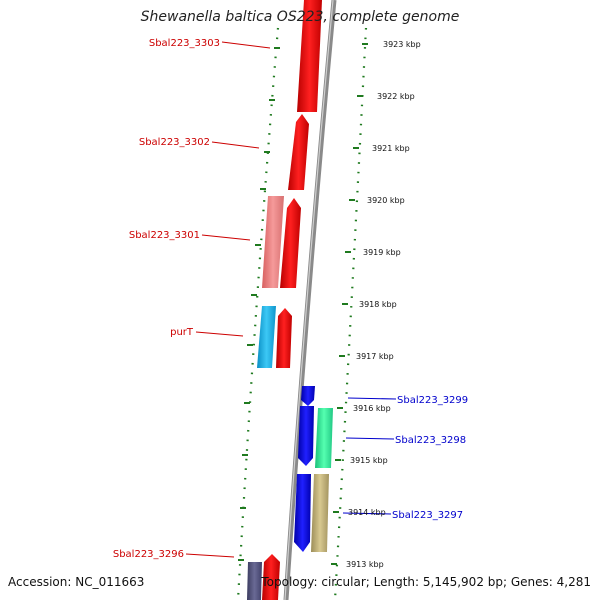  What do you see at coordinates (76, 582) in the screenshot?
I see `accession-label: Accession: NC_011663` at bounding box center [76, 582].